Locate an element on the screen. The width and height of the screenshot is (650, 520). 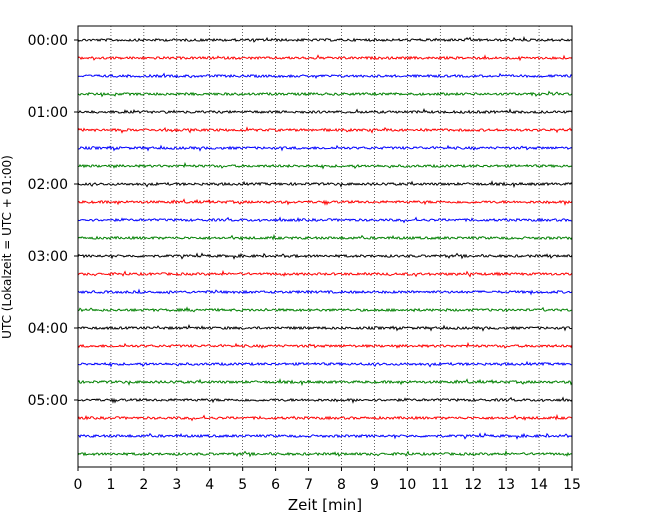
x-axis: 0 1 2 3 4 5 6 7 8 9 10 11 12 13 14 15 is located at coordinates (327, 480).